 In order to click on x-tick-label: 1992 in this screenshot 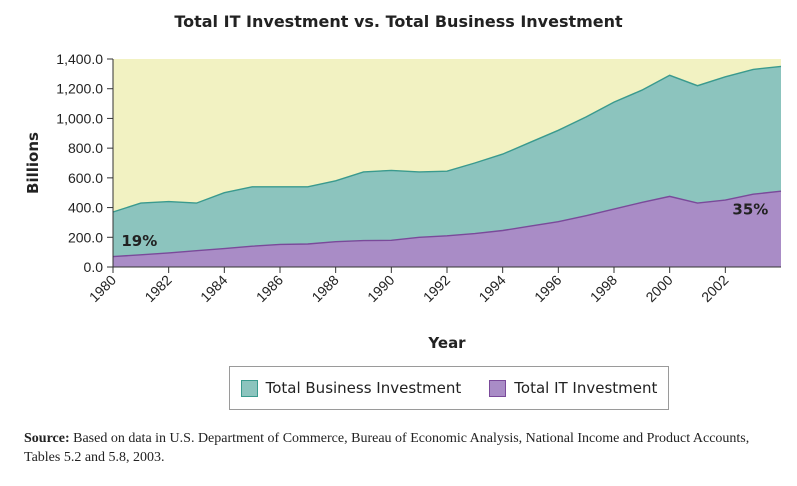, I will do `click(436, 288)`.